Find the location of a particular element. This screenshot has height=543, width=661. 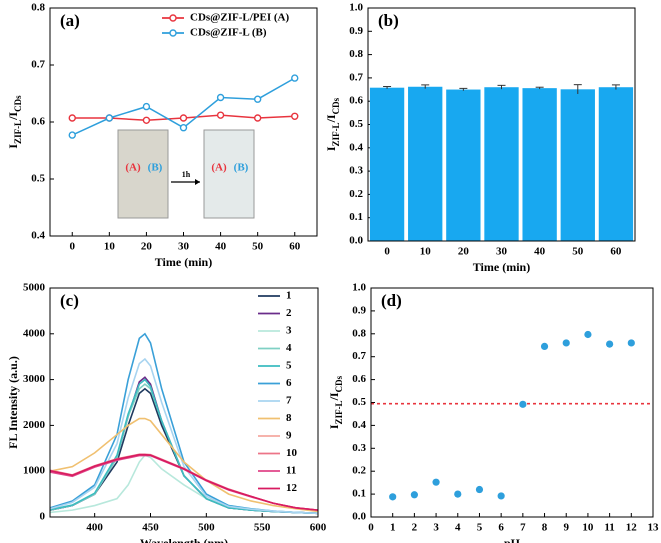

x-tick-label: 50 is located at coordinates (578, 252).